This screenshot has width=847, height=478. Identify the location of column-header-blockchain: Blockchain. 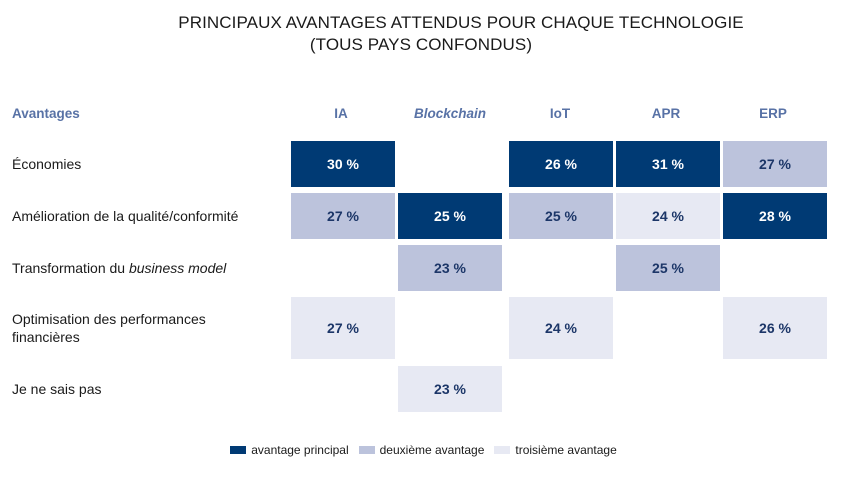
(450, 113).